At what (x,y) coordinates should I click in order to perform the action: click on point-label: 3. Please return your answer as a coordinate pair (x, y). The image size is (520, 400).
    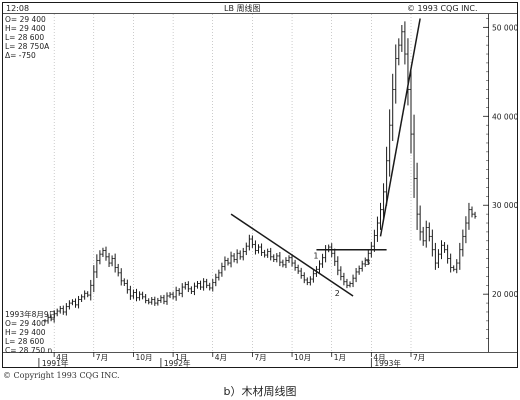
    Looking at the image, I should click on (367, 262).